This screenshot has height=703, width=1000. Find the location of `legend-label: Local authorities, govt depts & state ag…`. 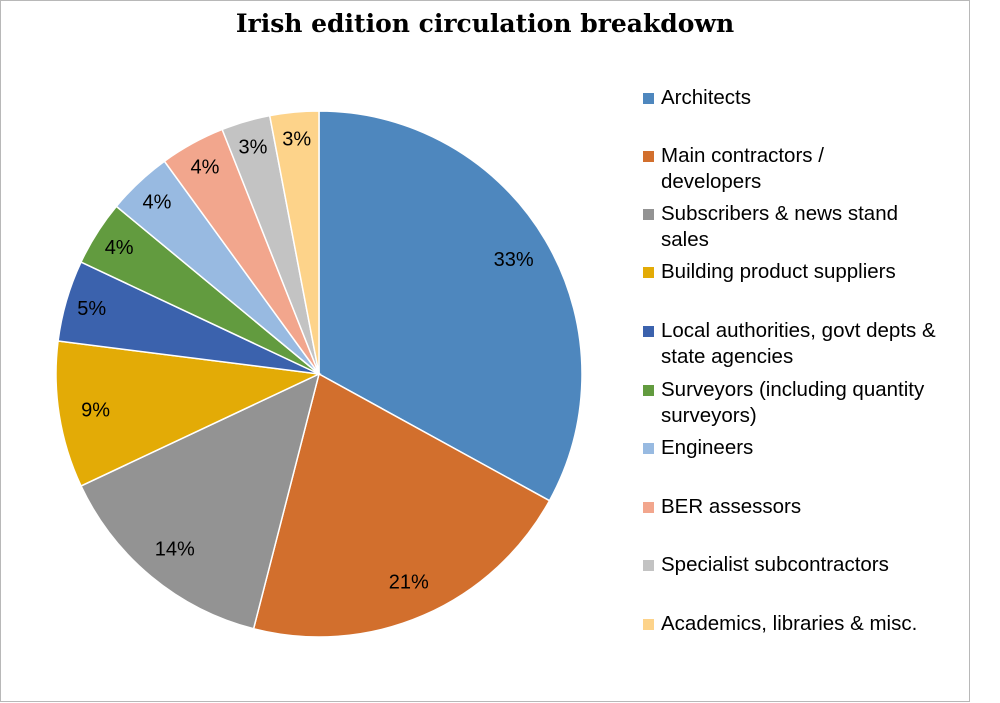

legend-label: Local authorities, govt depts & state ag… is located at coordinates (798, 343).